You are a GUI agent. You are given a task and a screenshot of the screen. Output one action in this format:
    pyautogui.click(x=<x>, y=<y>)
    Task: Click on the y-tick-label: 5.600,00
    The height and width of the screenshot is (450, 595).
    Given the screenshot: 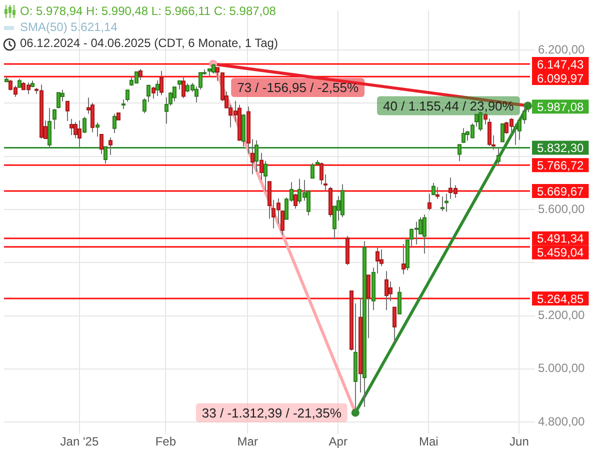 What is the action you would take?
    pyautogui.click(x=562, y=209)
    